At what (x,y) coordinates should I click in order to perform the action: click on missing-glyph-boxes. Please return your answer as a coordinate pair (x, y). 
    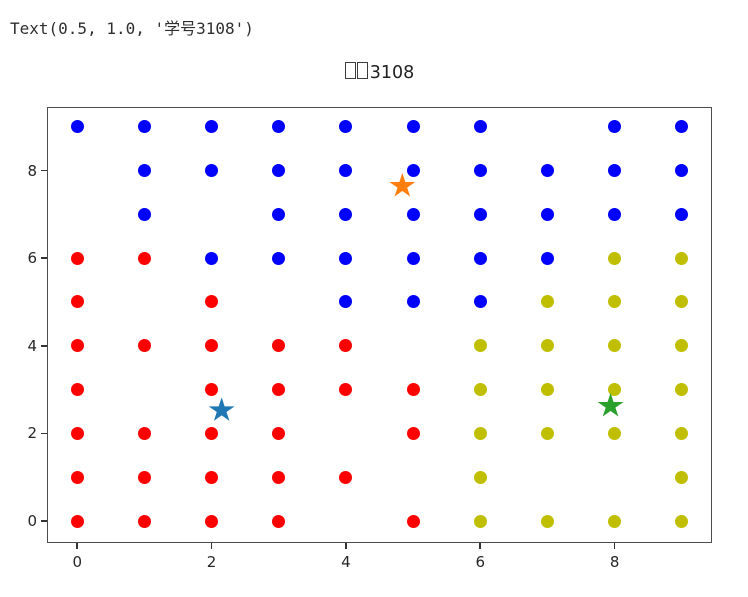
    Looking at the image, I should click on (357, 73).